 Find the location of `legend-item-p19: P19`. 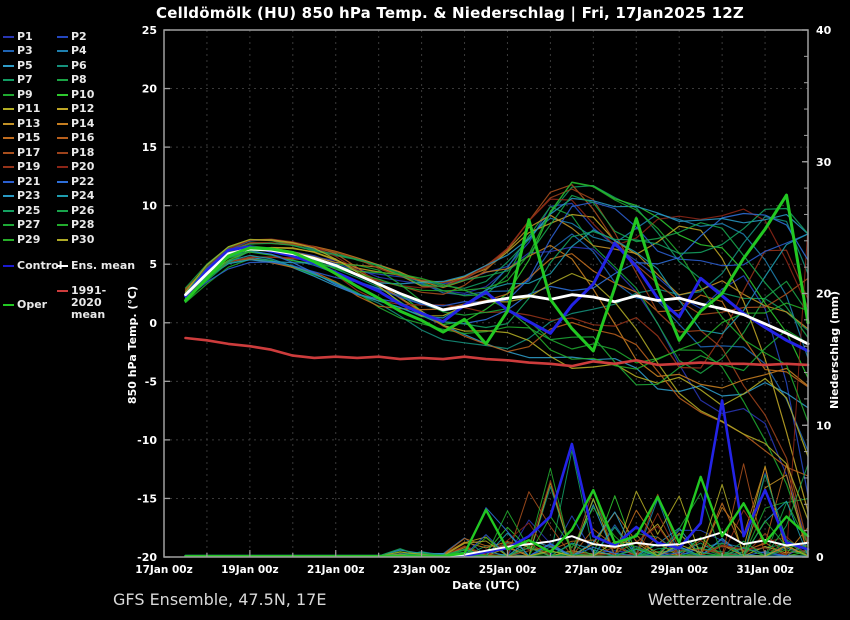

legend-item-p19: P19 is located at coordinates (21, 167).